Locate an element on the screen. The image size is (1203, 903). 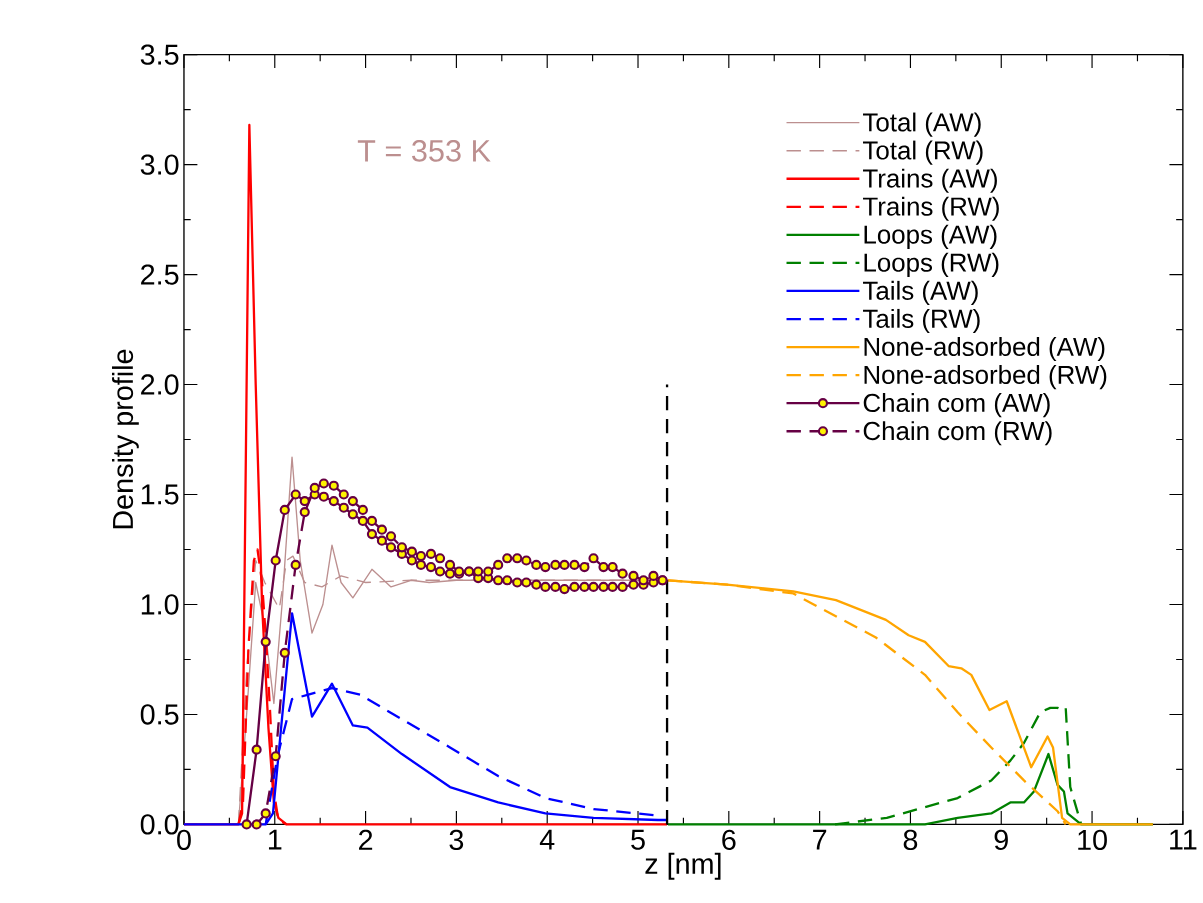
legend-label: Trains (RW) is located at coordinates (931, 208).